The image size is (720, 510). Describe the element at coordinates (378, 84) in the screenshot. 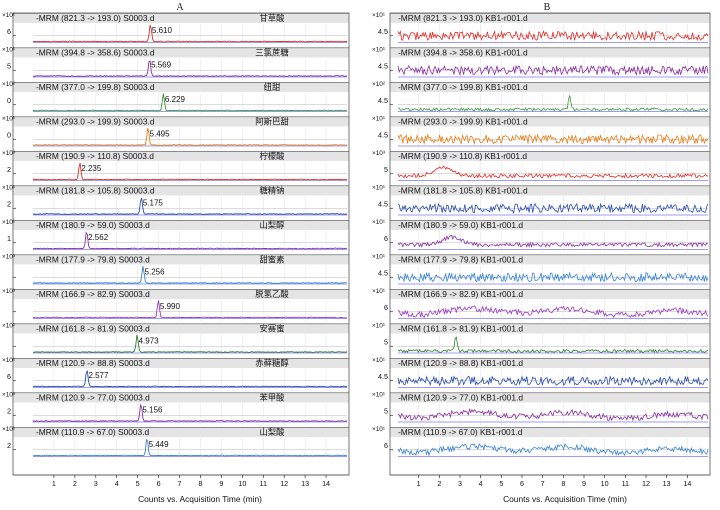

I see `y-multiplier: ×10²` at that location.